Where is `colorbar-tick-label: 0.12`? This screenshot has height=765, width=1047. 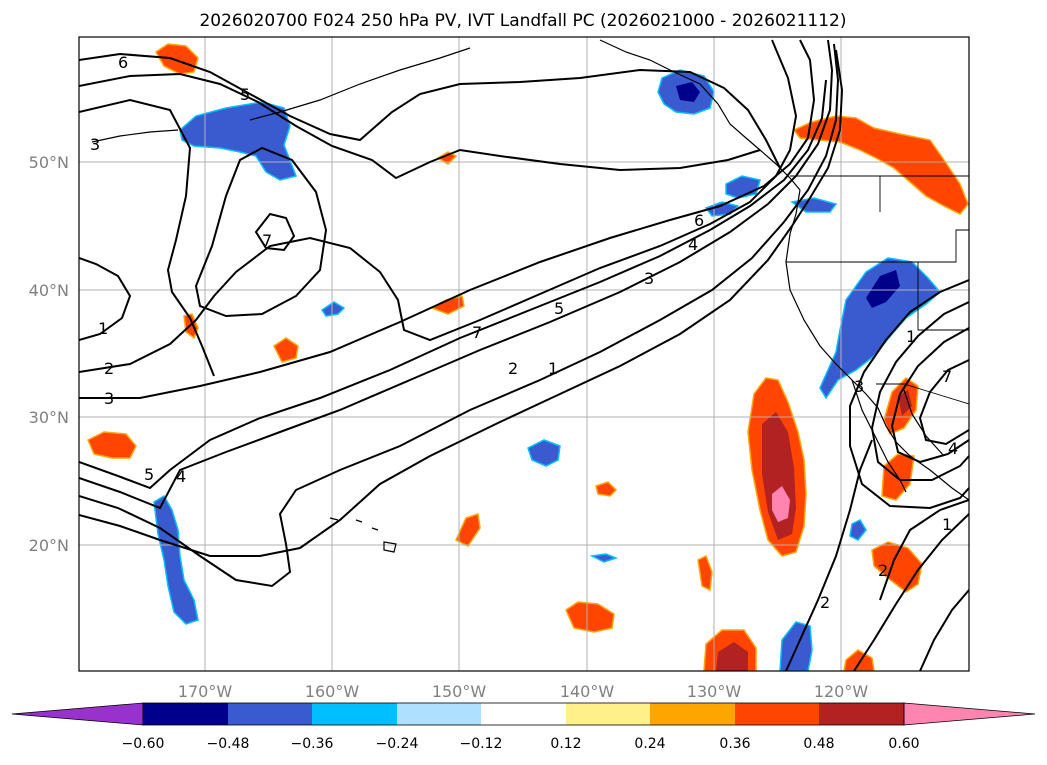 colorbar-tick-label: 0.12 is located at coordinates (565, 744).